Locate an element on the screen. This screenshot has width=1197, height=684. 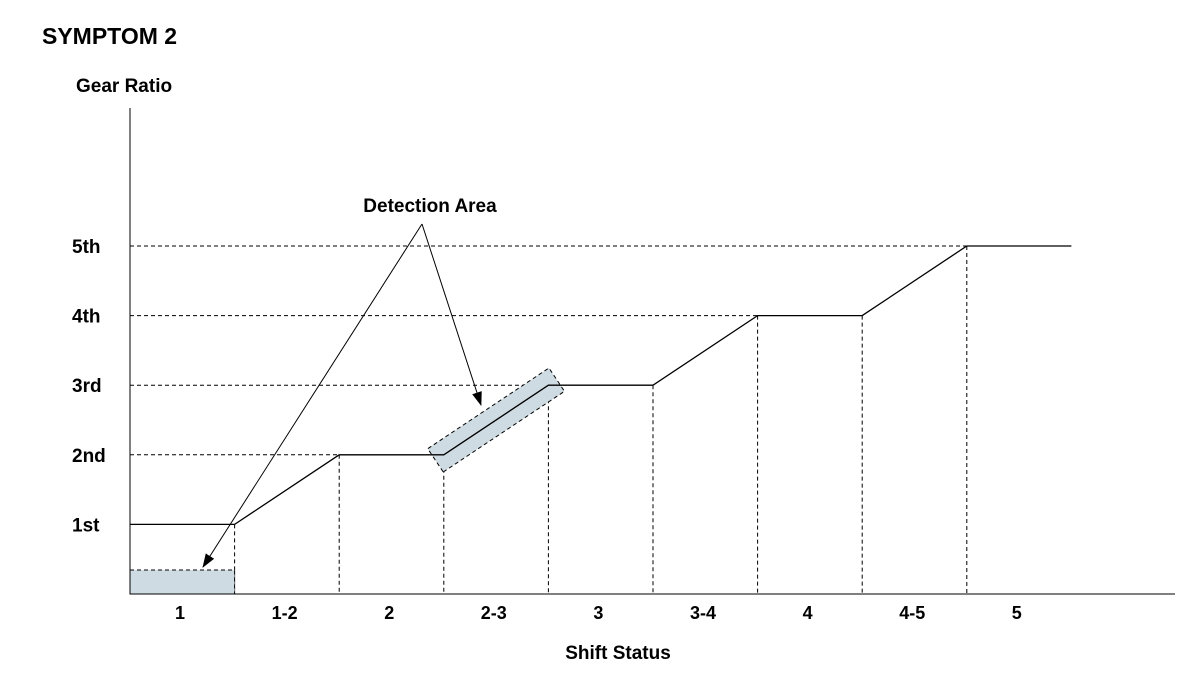
x-tick-label: 5 is located at coordinates (1017, 613).